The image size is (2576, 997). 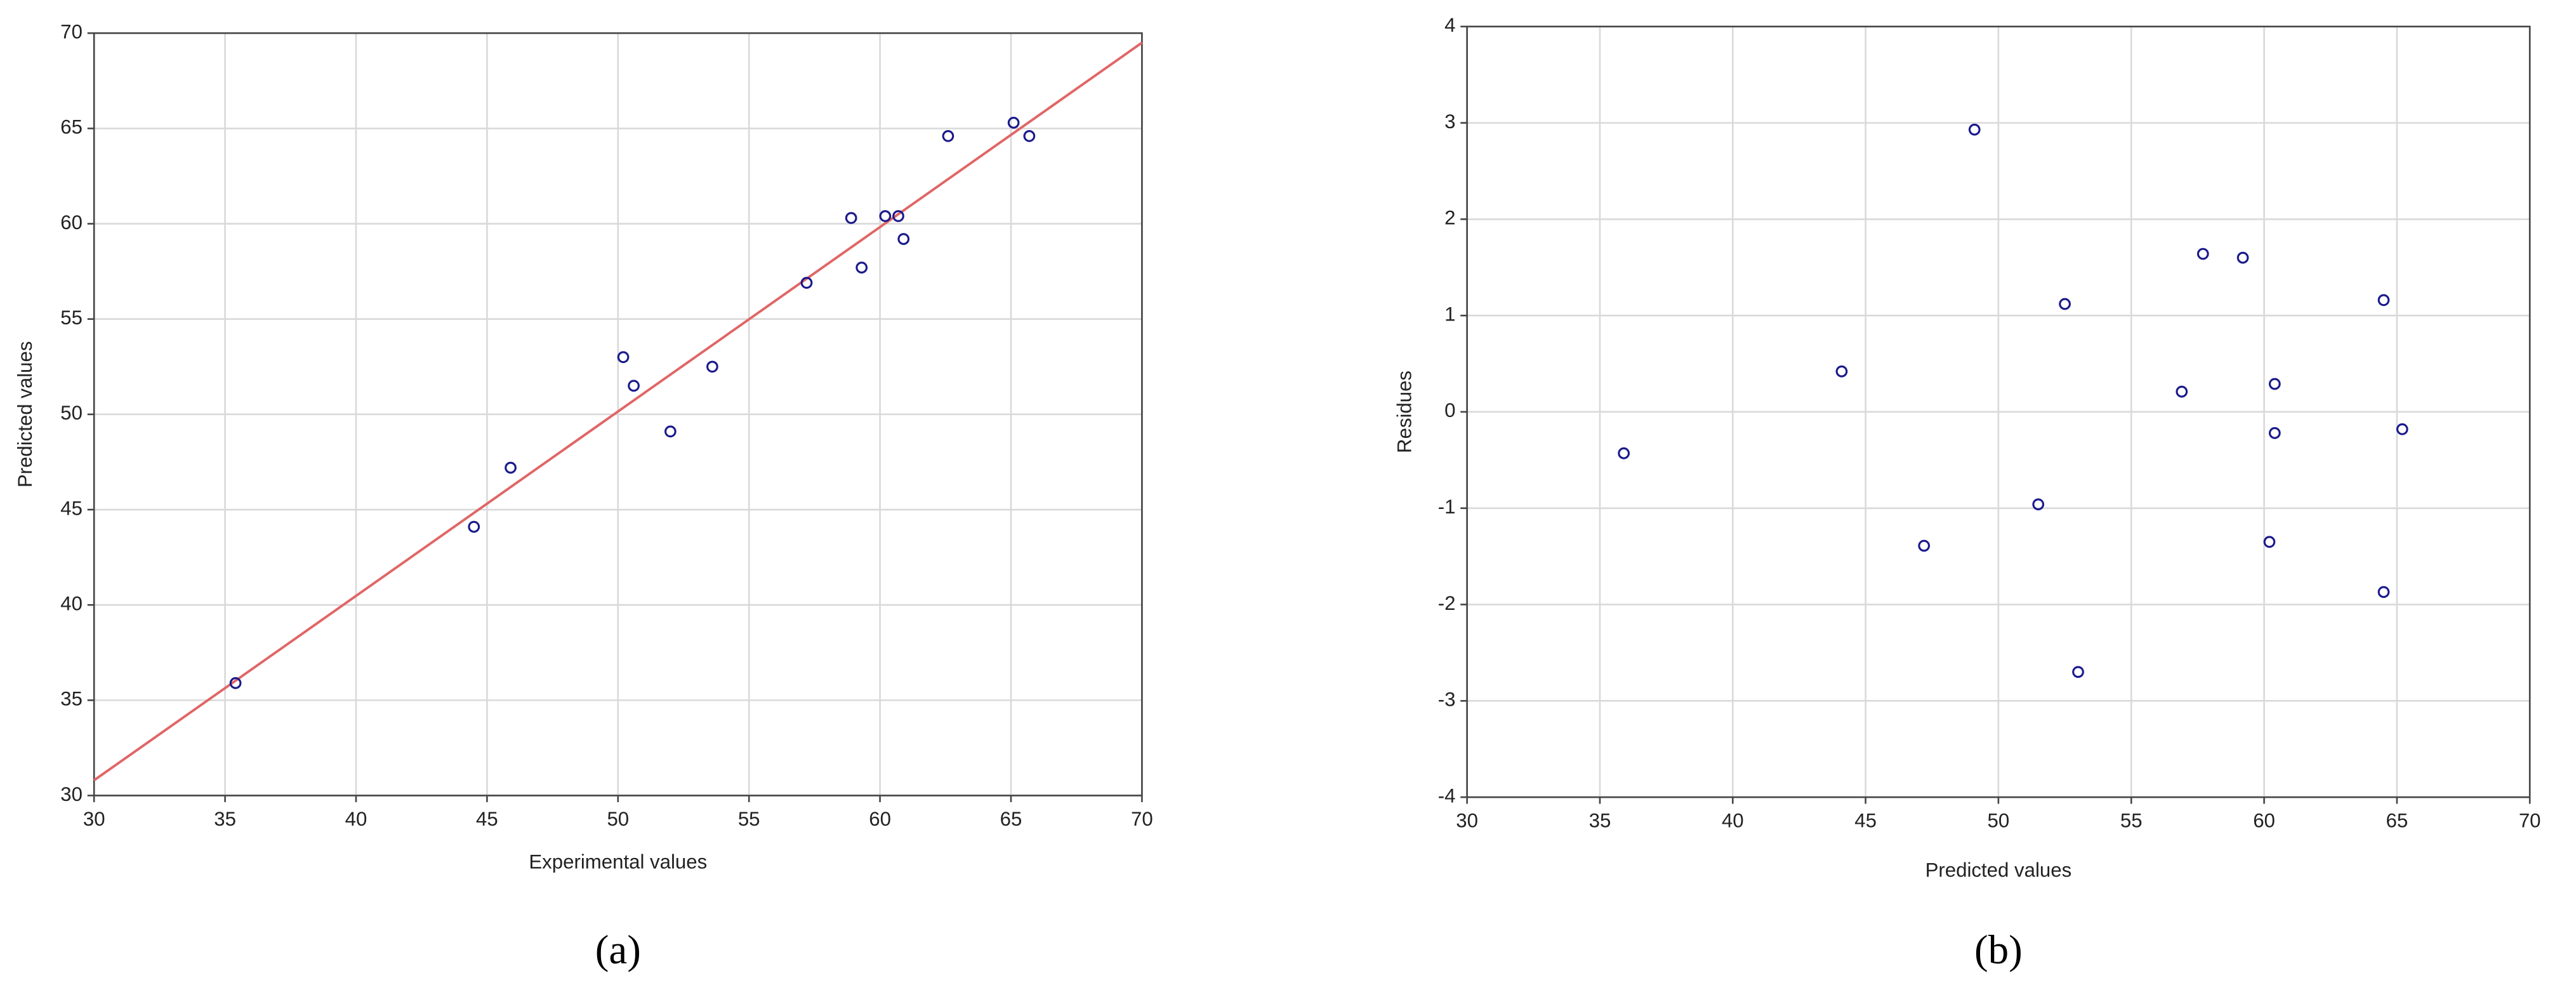 I want to click on y-axis-label: Predicted values, so click(x=25, y=414).